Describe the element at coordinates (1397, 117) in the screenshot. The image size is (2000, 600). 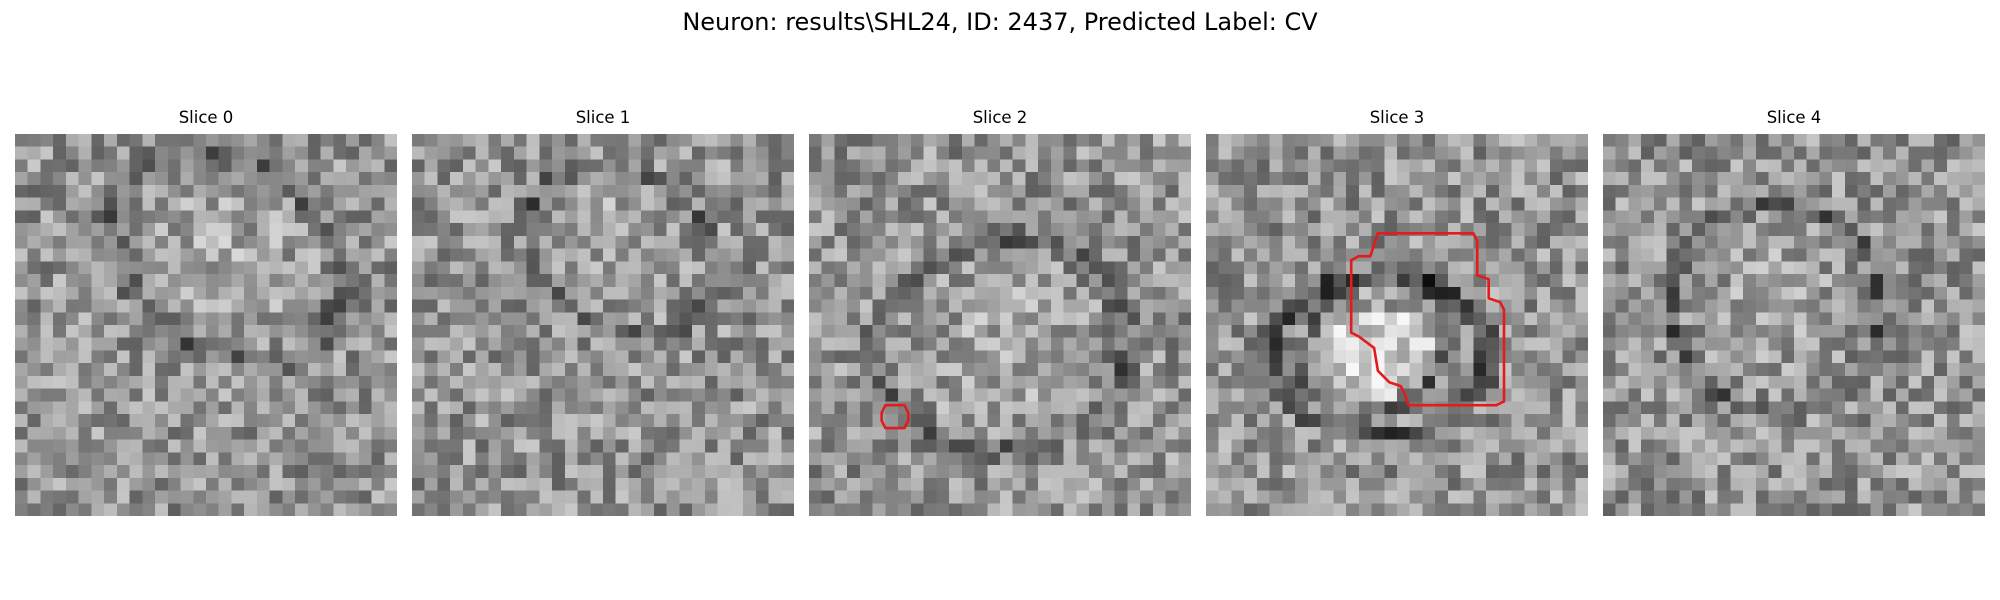
I see `slice-title: Slice 3` at that location.